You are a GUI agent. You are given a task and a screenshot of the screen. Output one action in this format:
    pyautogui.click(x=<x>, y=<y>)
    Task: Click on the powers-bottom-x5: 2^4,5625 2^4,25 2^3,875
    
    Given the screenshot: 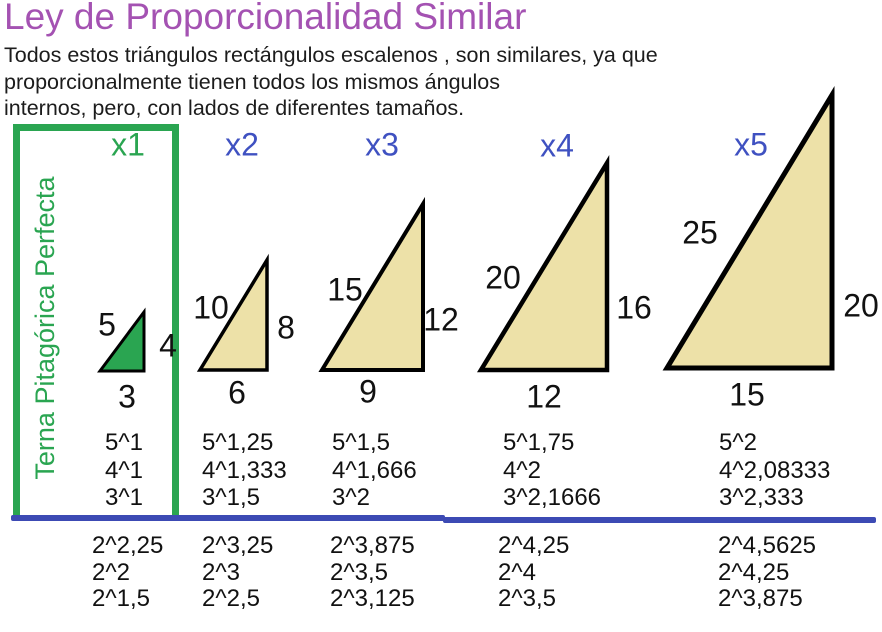 What is the action you would take?
    pyautogui.click(x=767, y=572)
    